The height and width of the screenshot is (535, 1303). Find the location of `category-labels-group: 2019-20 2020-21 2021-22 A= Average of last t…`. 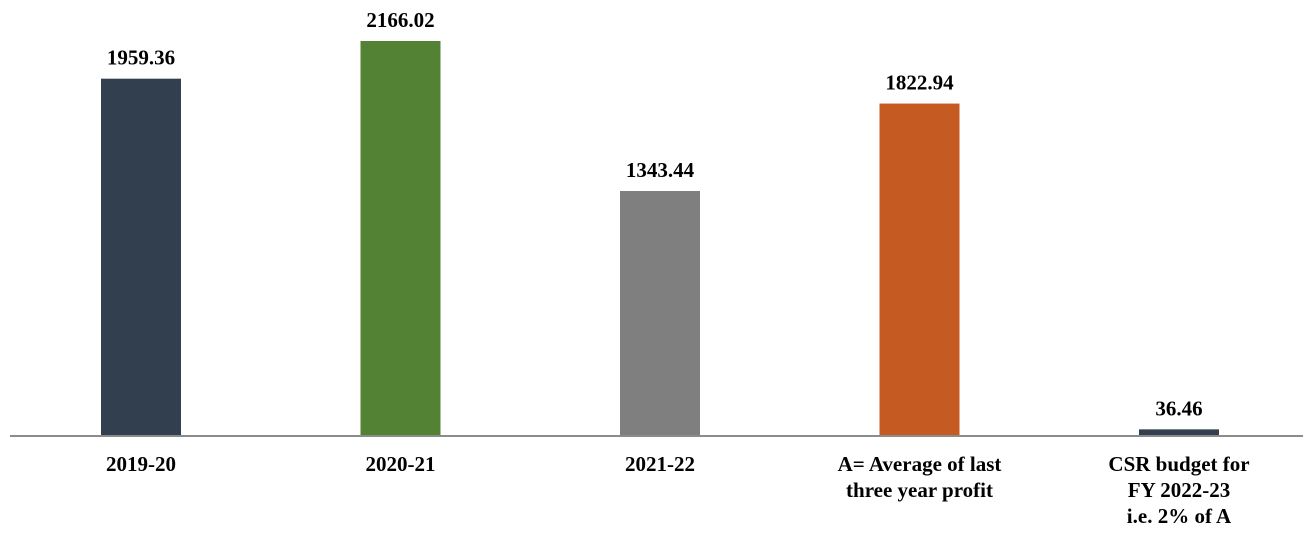

category-labels-group: 2019-20 2020-21 2021-22 A= Average of last t… is located at coordinates (678, 490).